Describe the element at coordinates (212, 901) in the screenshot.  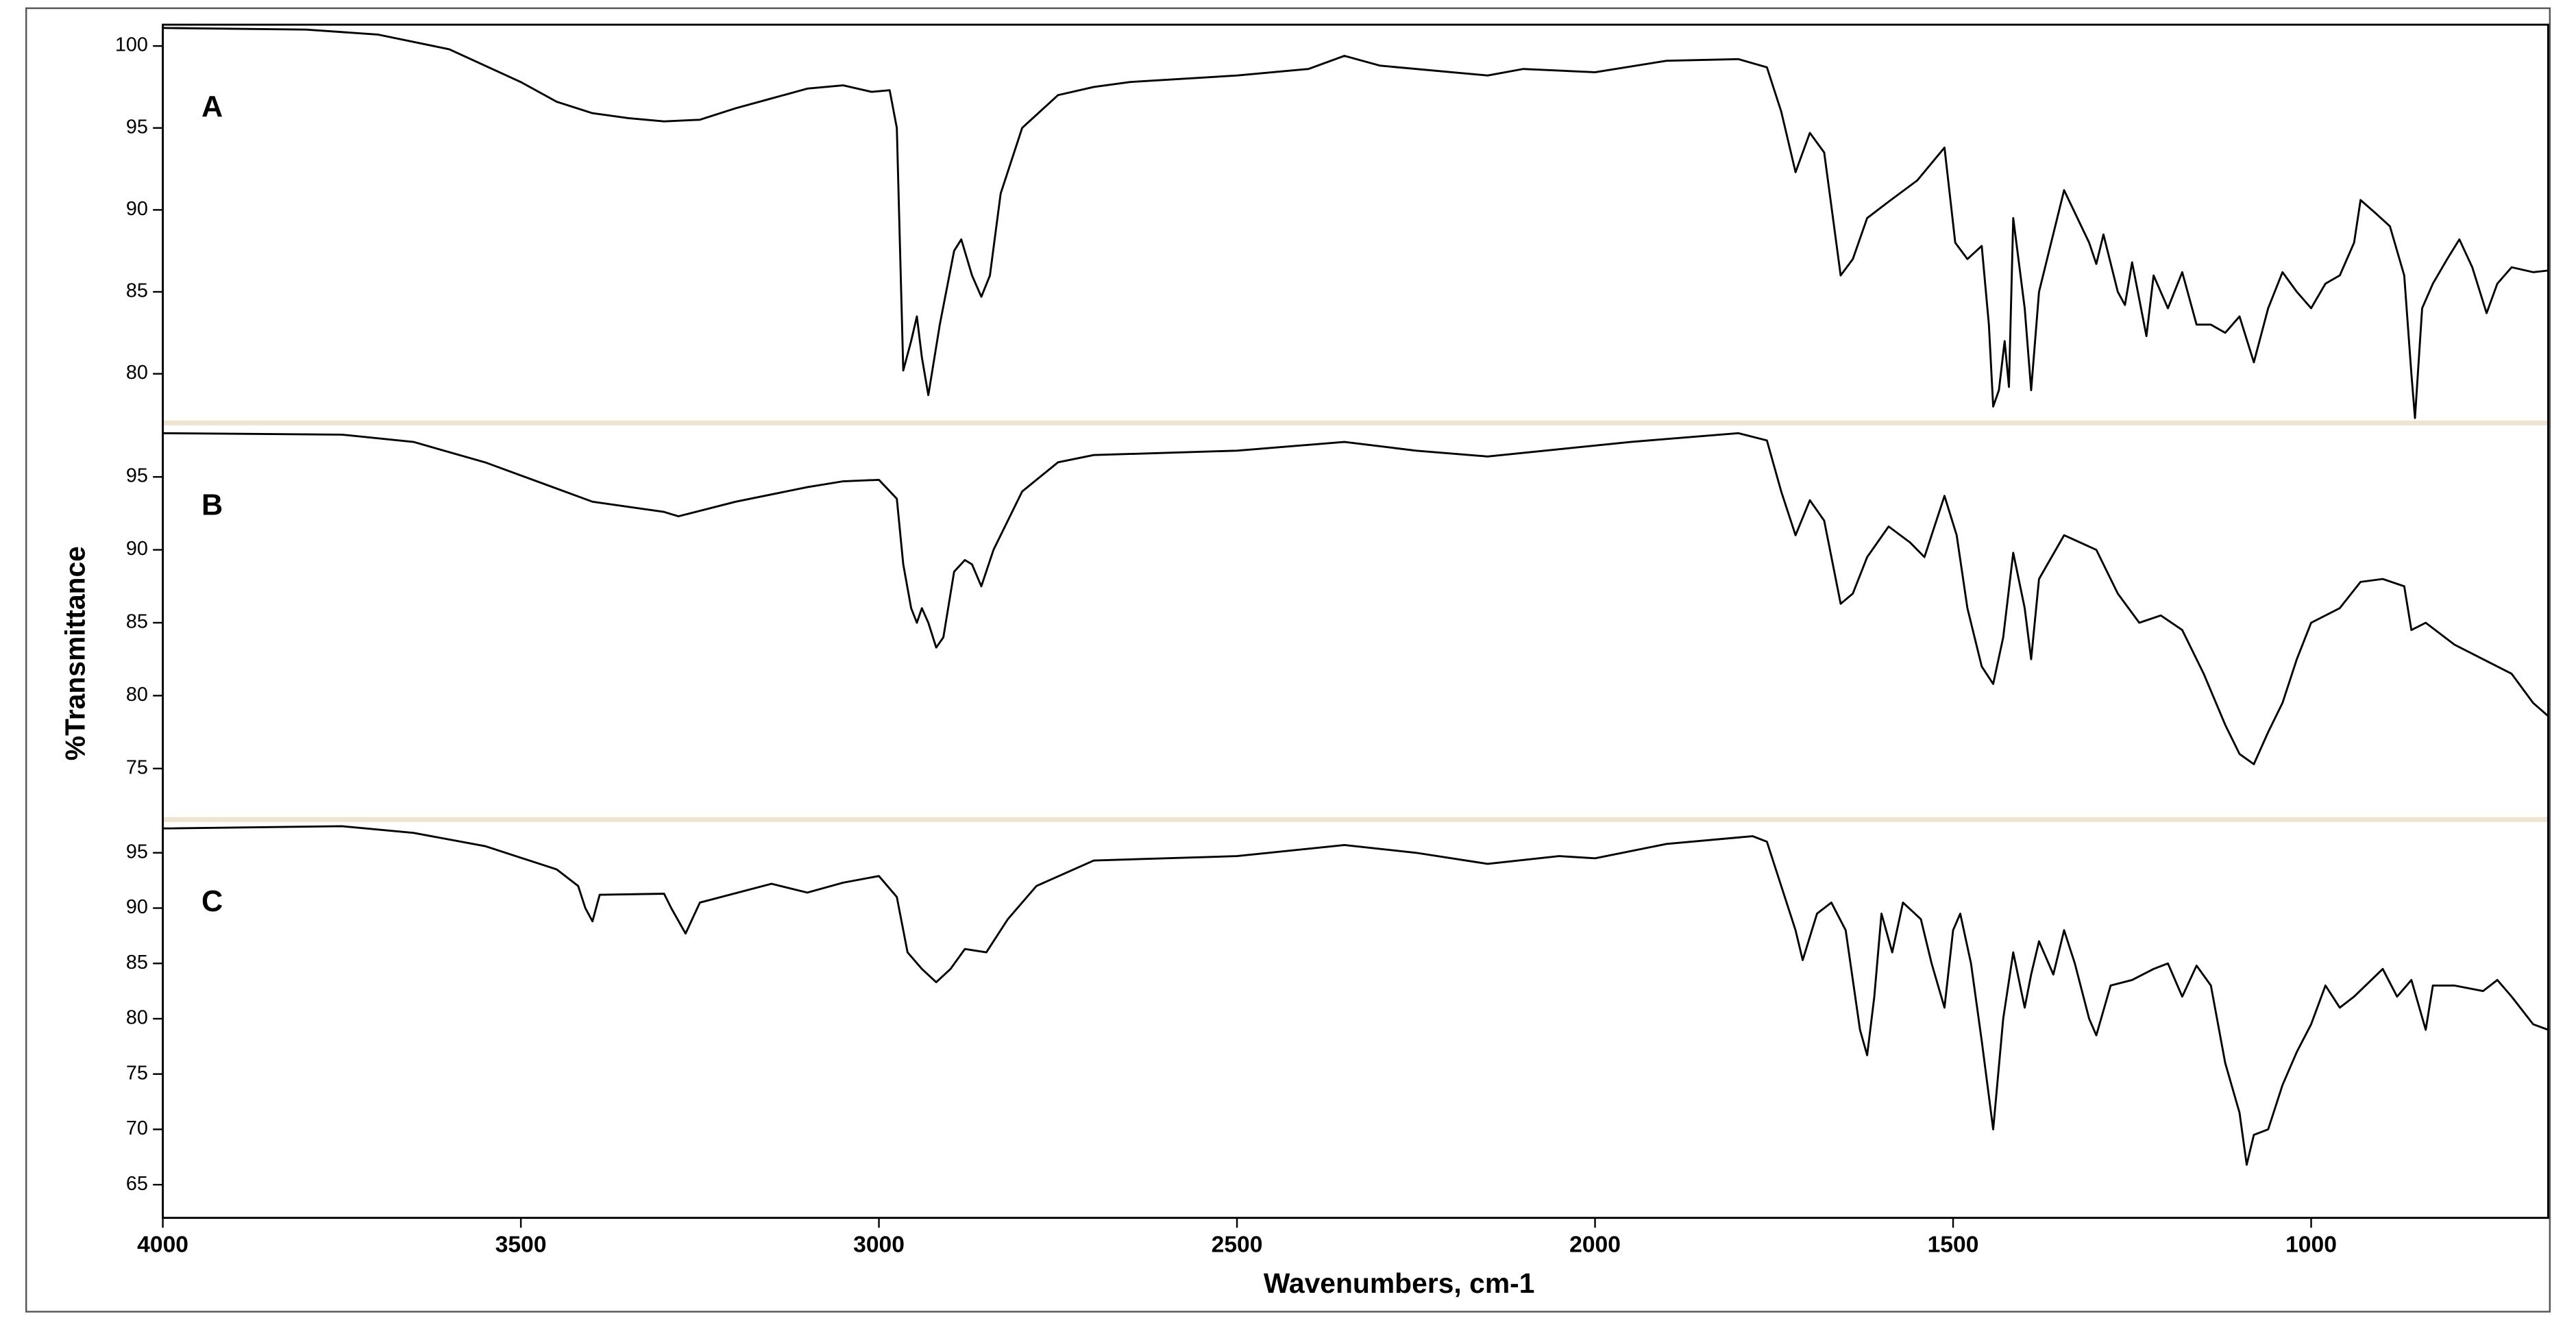
I see `panel-label: C` at that location.